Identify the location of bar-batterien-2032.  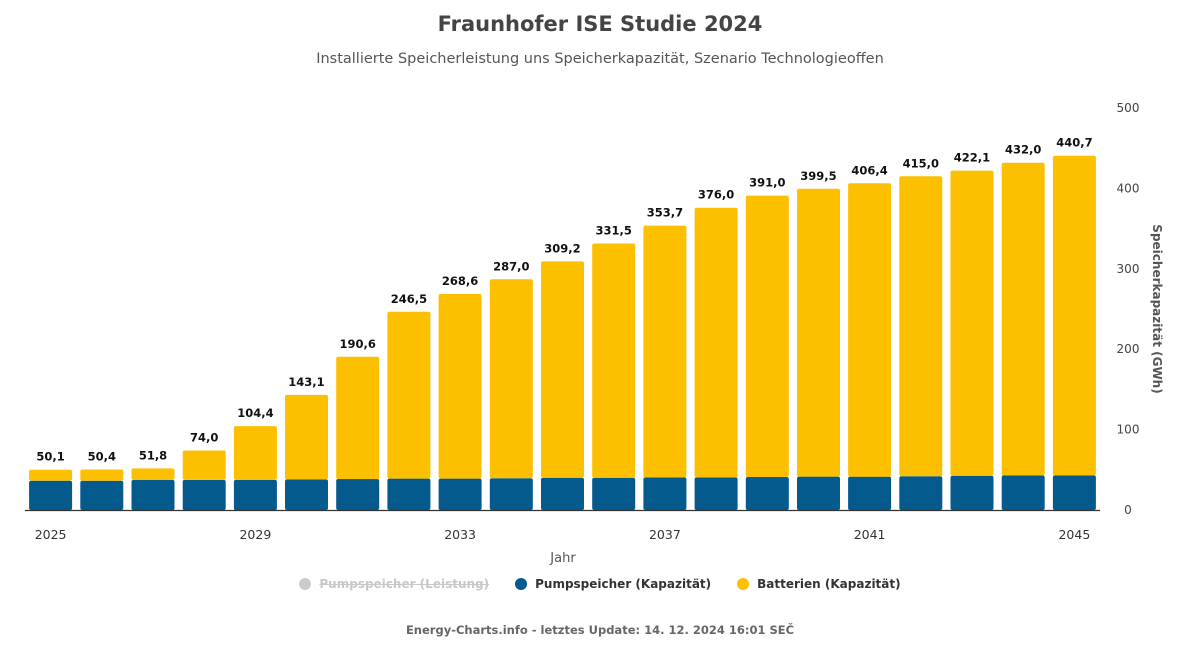
(409, 395).